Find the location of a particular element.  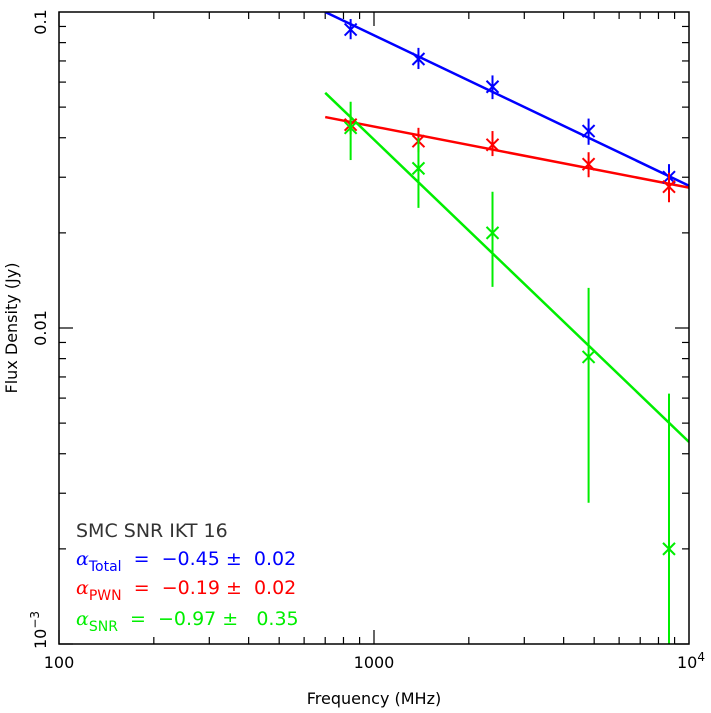

fit-line-total is located at coordinates (506, 99).